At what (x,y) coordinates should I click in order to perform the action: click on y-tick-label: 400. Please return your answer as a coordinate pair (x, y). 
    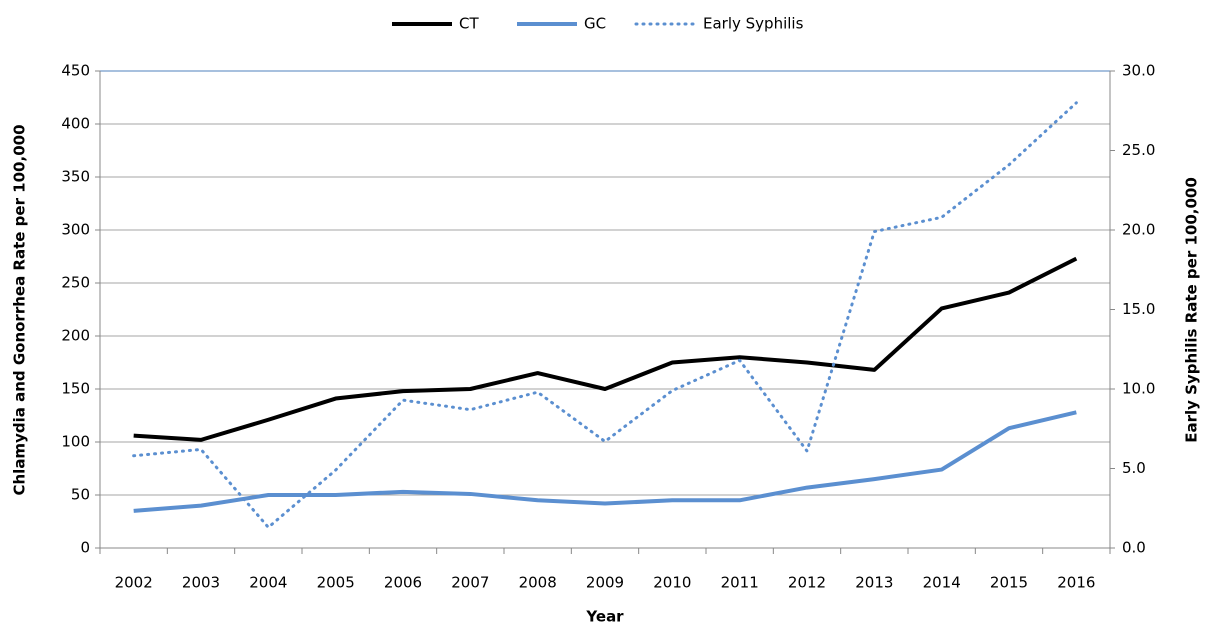
    Looking at the image, I should click on (75, 124).